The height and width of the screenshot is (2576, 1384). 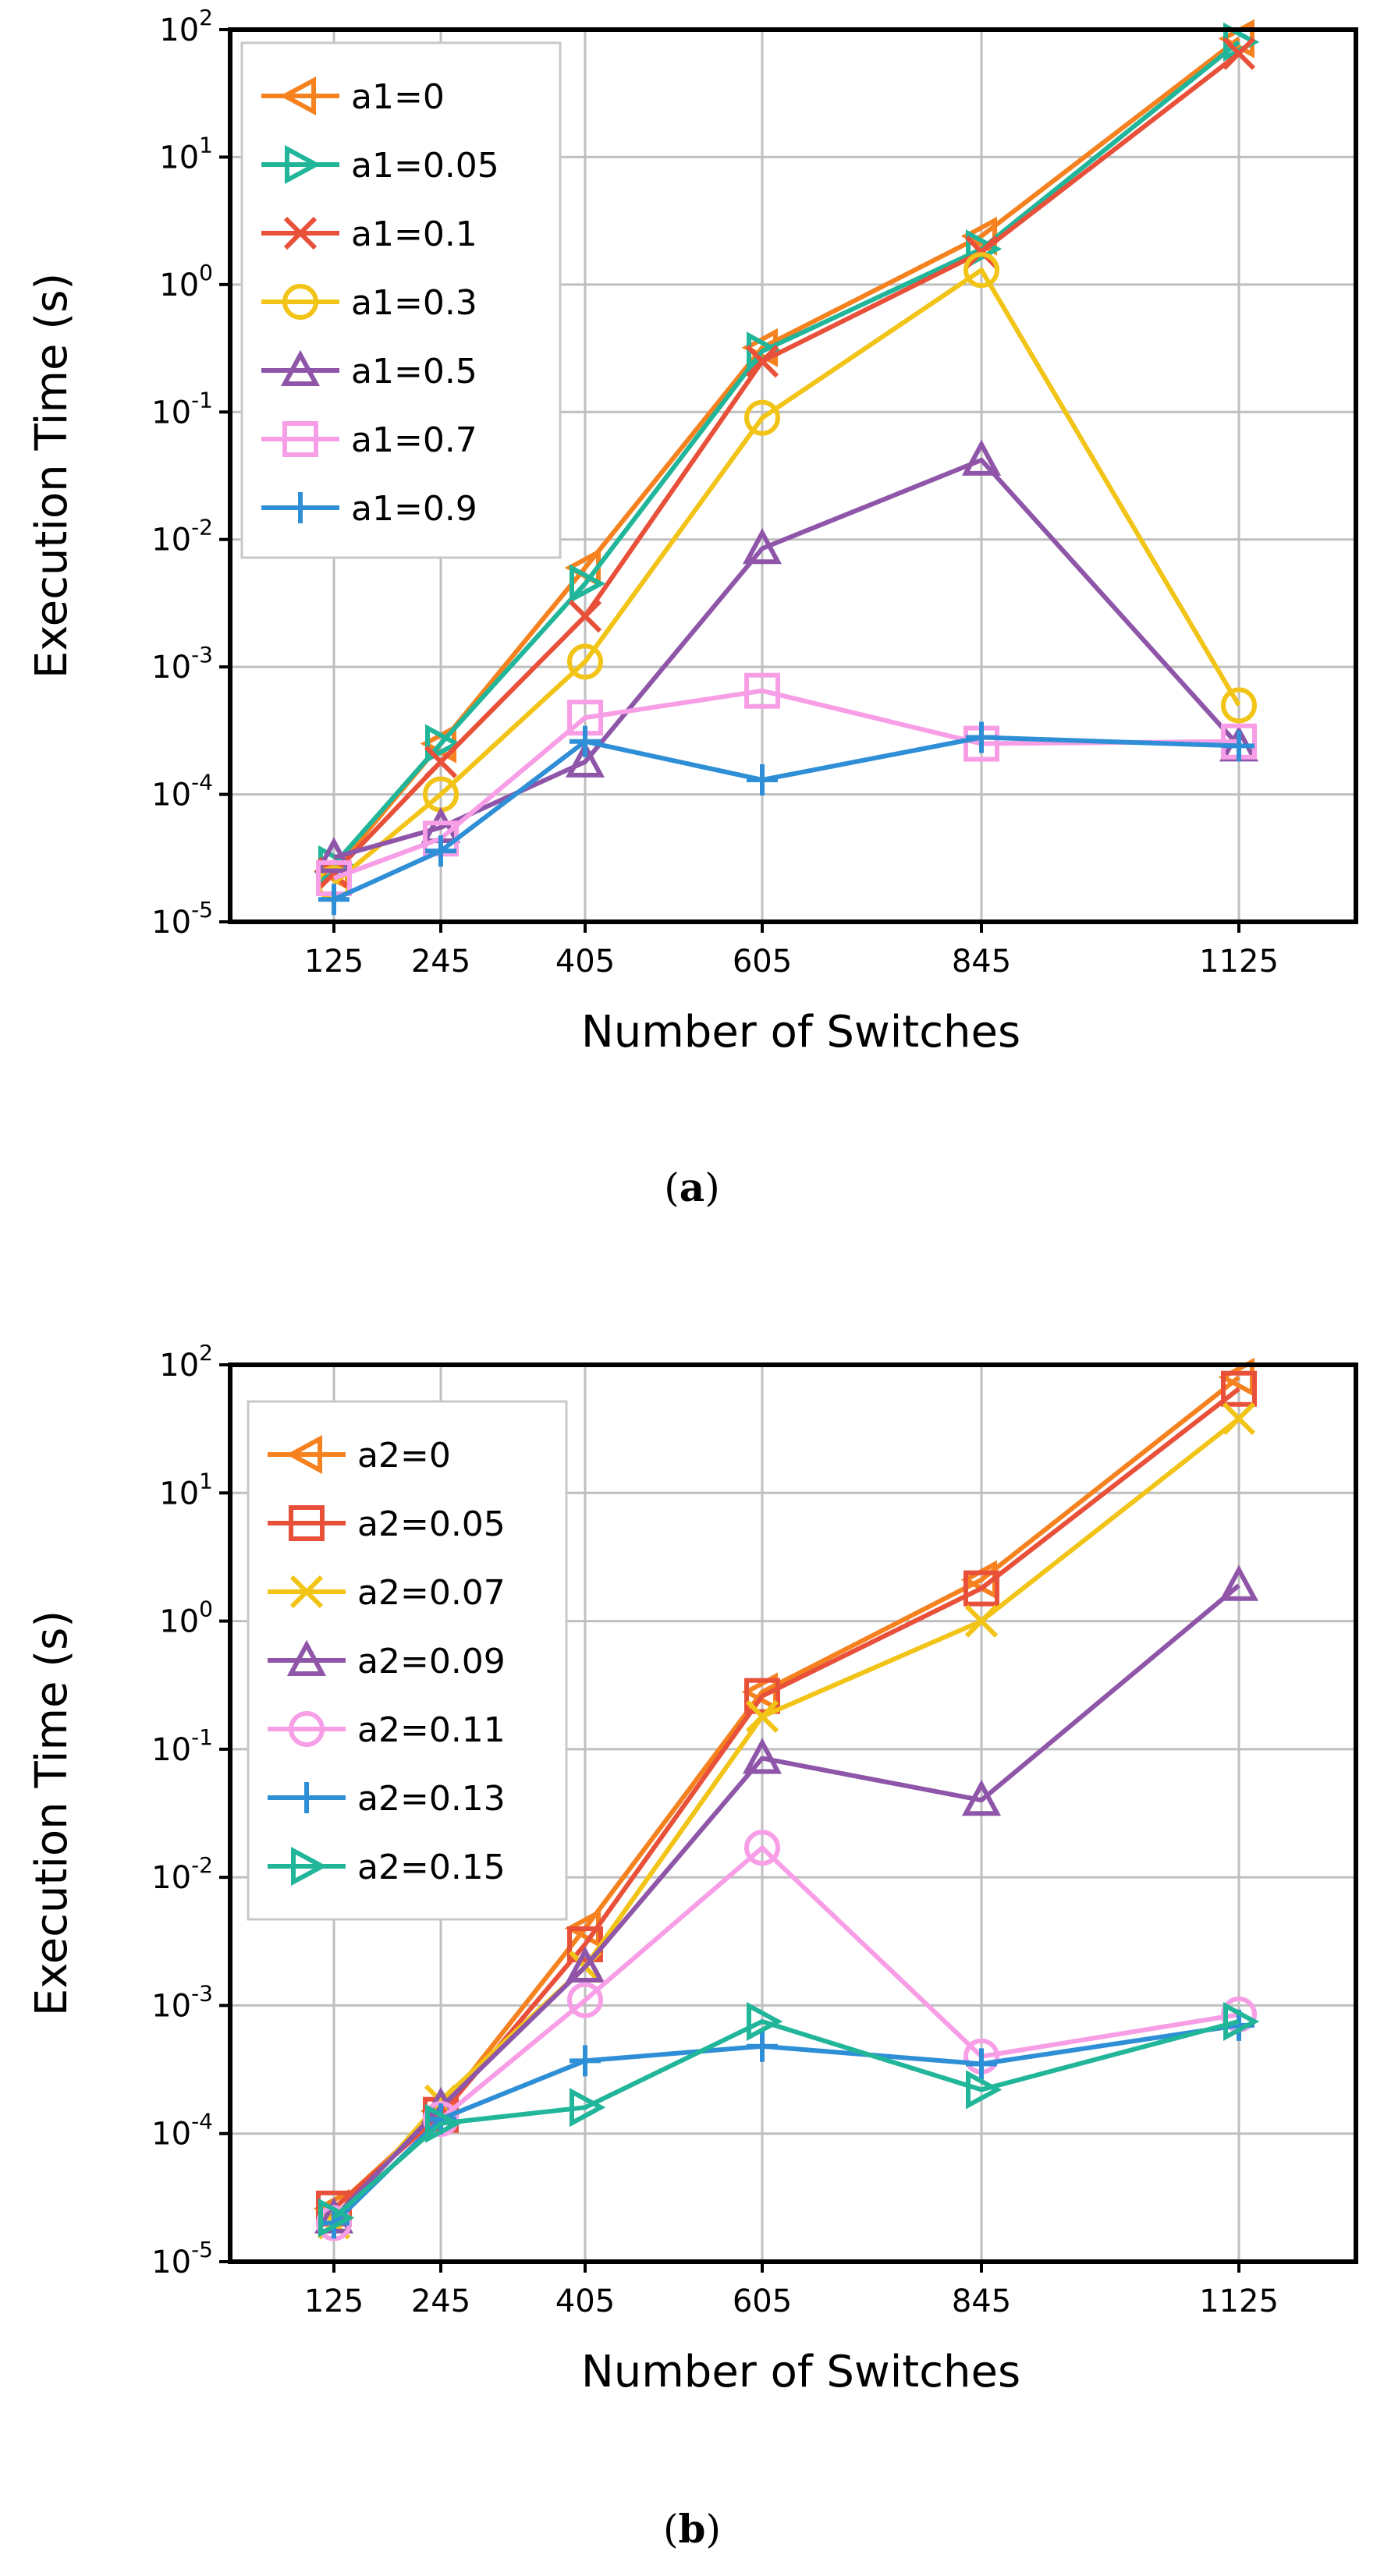 I want to click on x-tick-label: 125, so click(x=334, y=962).